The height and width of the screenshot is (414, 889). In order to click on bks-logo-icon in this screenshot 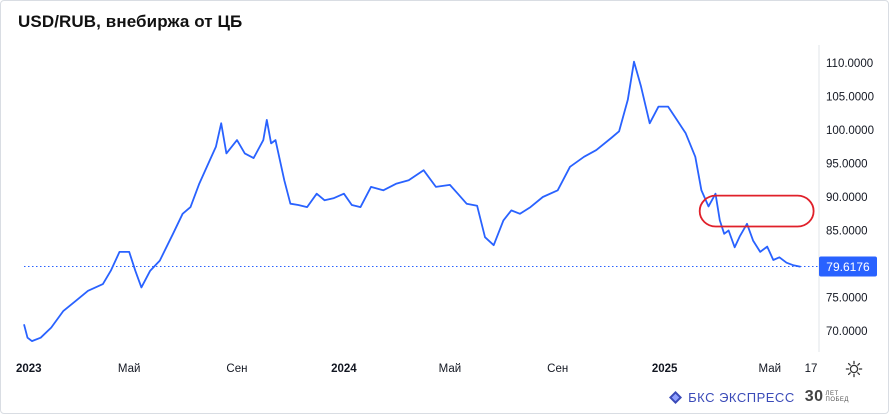, I will do `click(676, 397)`.